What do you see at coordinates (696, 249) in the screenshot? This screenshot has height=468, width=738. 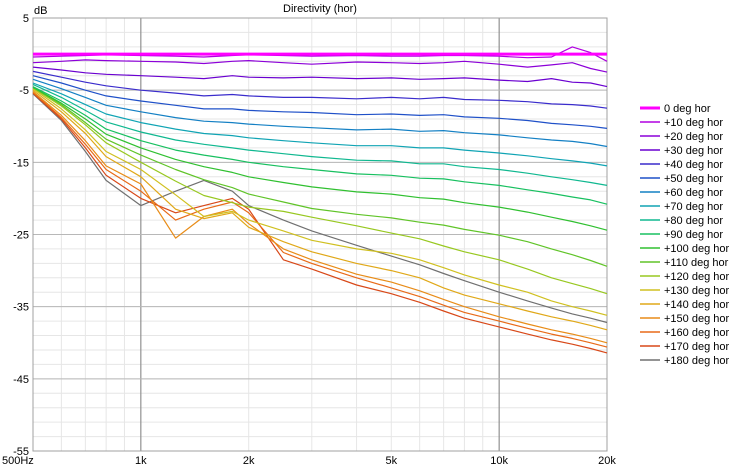 I see `legend-label: +100 deg hor` at bounding box center [696, 249].